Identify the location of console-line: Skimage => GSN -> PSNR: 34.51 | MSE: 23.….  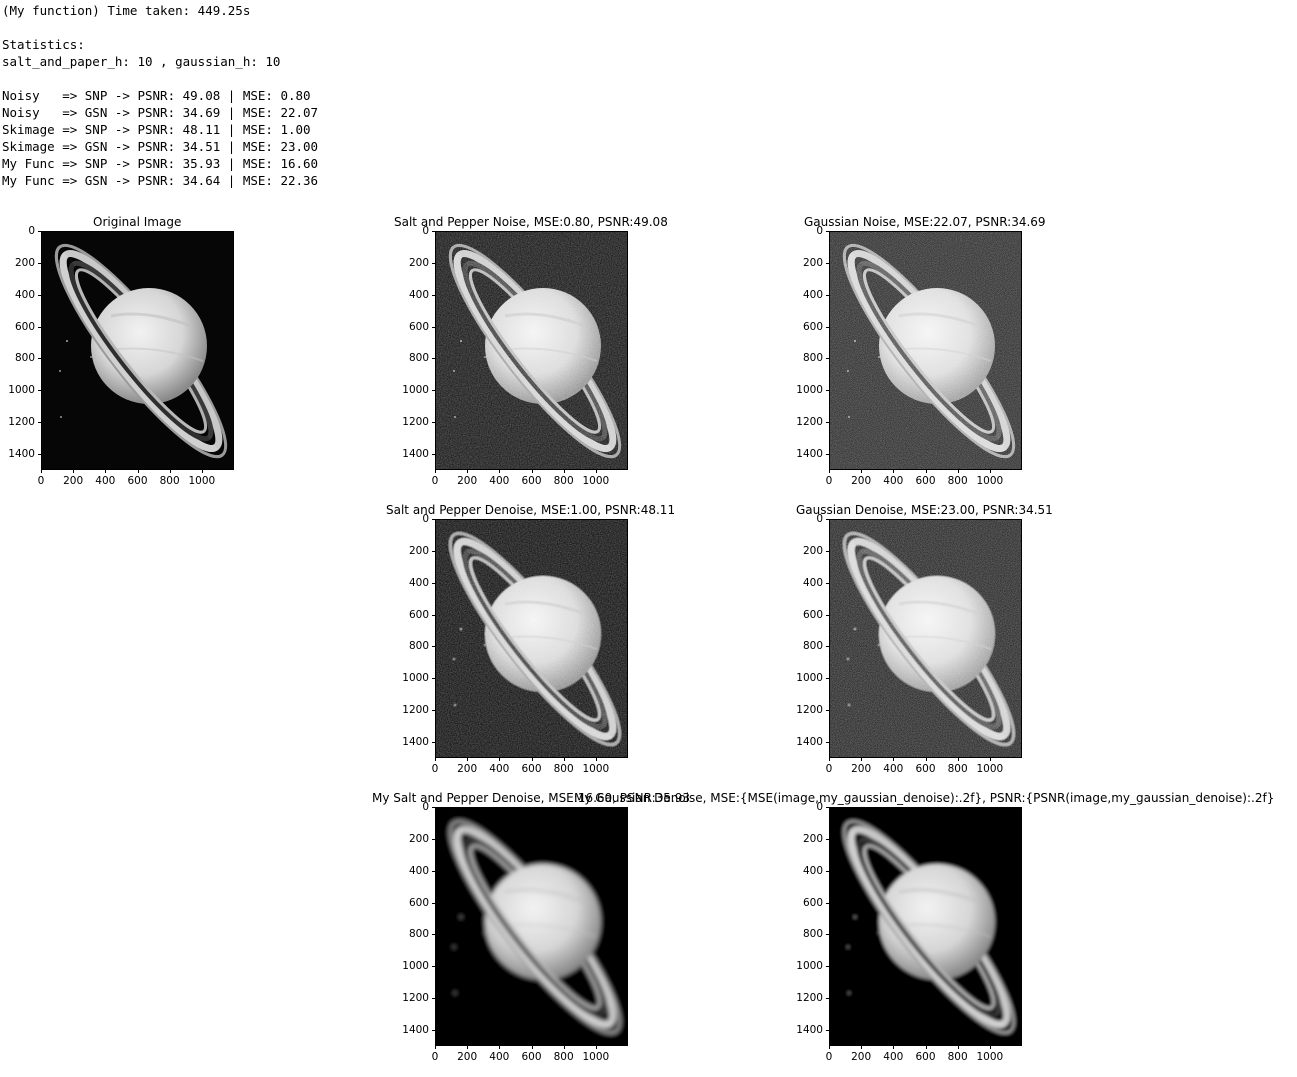
(160, 146).